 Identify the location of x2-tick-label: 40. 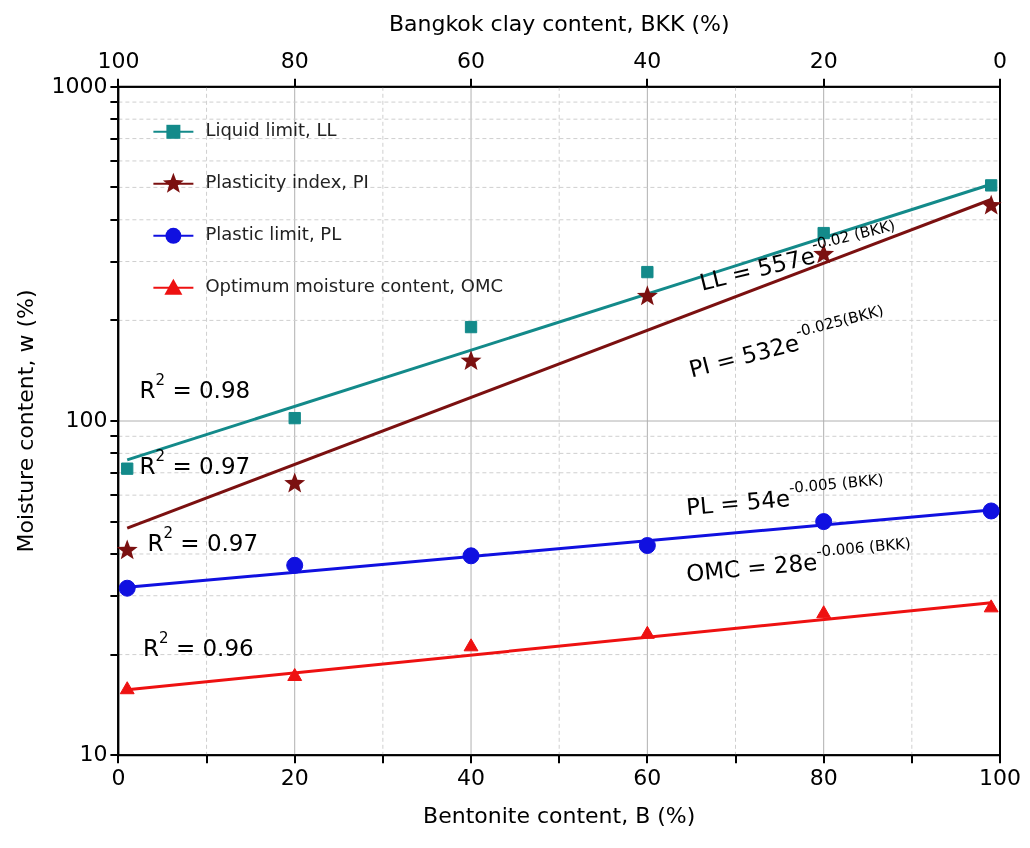
(647, 61).